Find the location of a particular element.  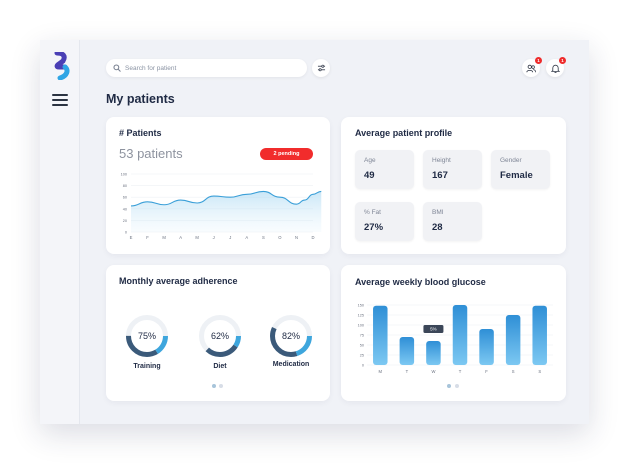

stat-label: Age is located at coordinates (370, 160).